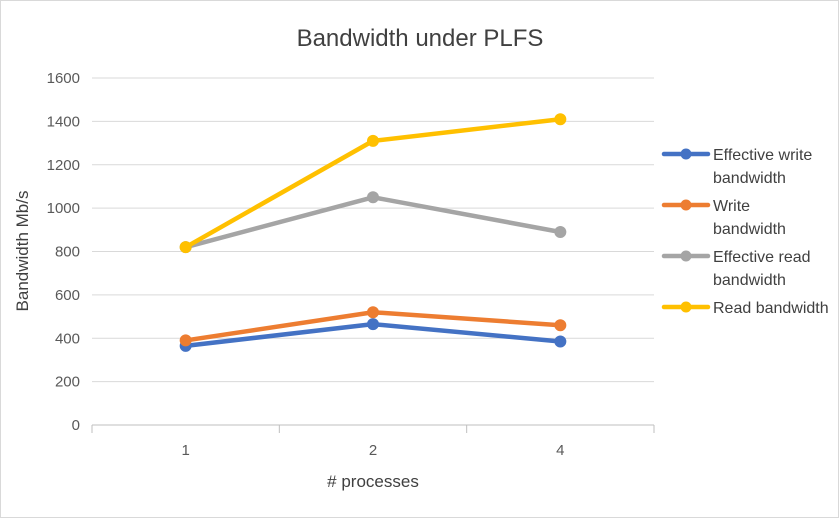 The image size is (839, 519). What do you see at coordinates (63, 208) in the screenshot?
I see `y-tick-label: 1000` at bounding box center [63, 208].